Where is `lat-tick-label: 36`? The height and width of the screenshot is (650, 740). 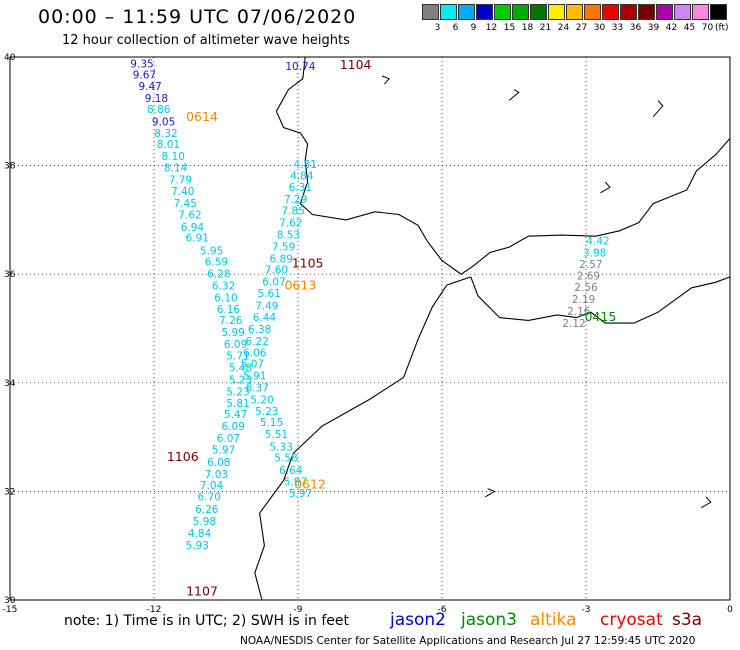 lat-tick-label: 36 is located at coordinates (10, 275).